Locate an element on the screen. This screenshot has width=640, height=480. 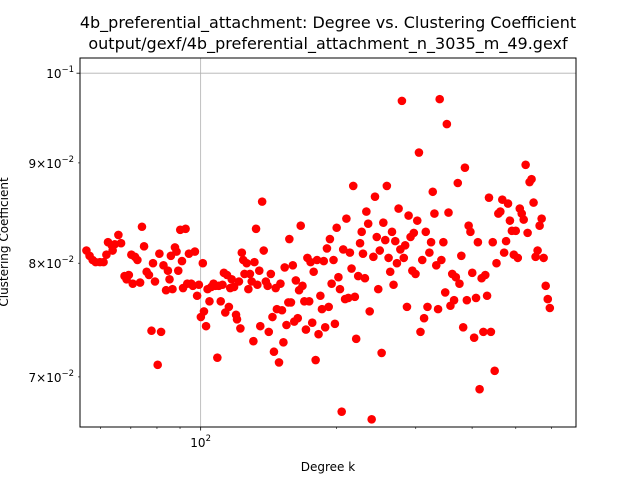
y-tick-label: 7×10⁻² is located at coordinates (52, 377).